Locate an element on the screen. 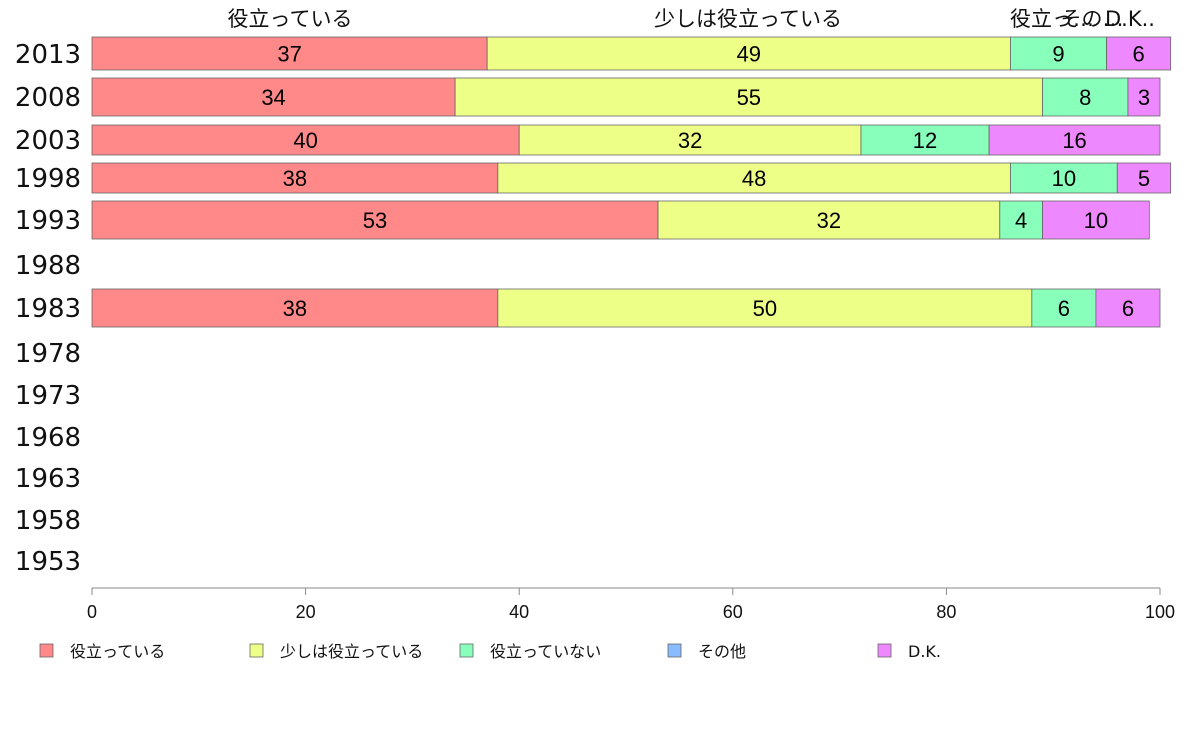 This screenshot has height=736, width=1188. top-label-4: D.K.. is located at coordinates (1130, 19).